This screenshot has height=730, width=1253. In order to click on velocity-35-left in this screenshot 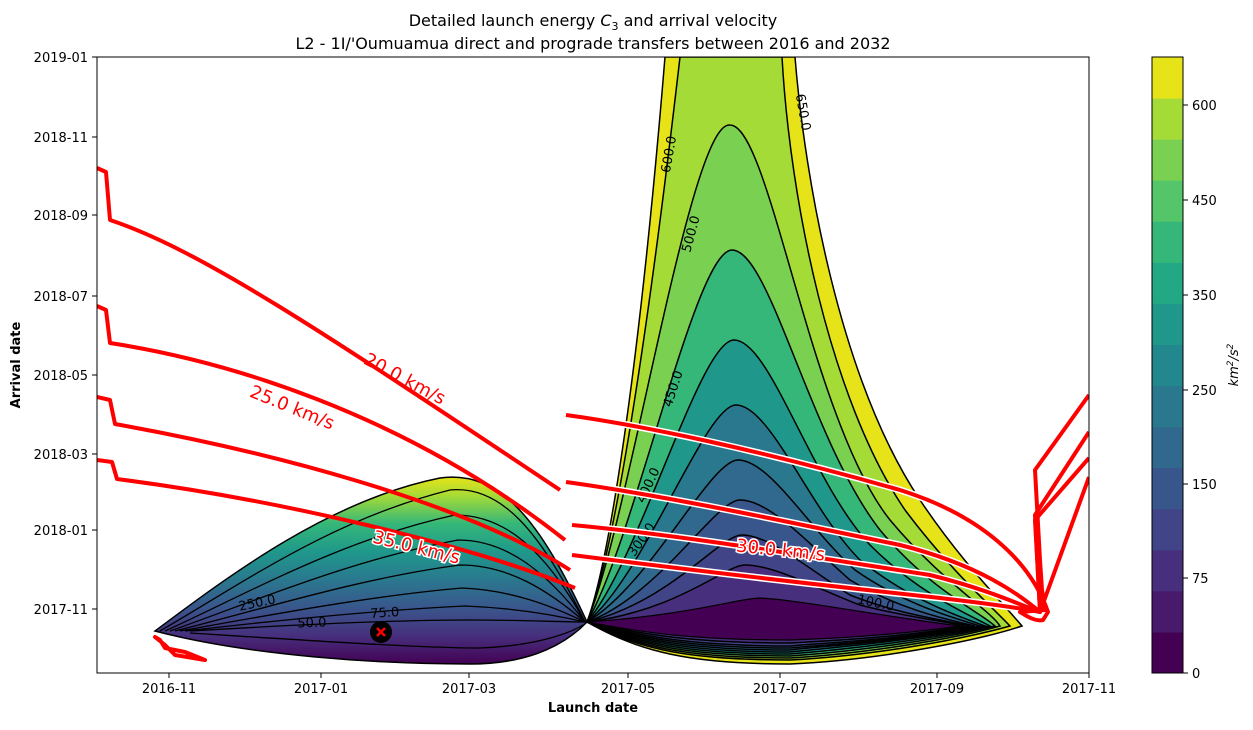, I will do `click(336, 524)`.